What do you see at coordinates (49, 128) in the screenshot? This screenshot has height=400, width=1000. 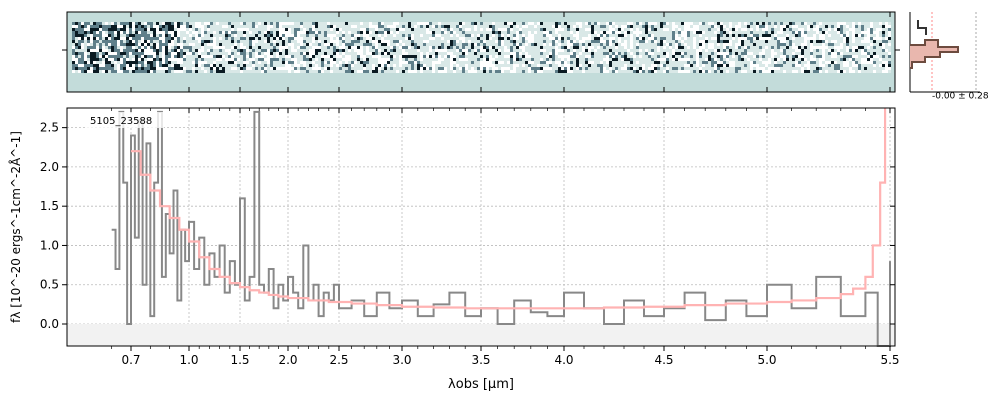 I see `y-tick-label-5: 2.5` at bounding box center [49, 128].